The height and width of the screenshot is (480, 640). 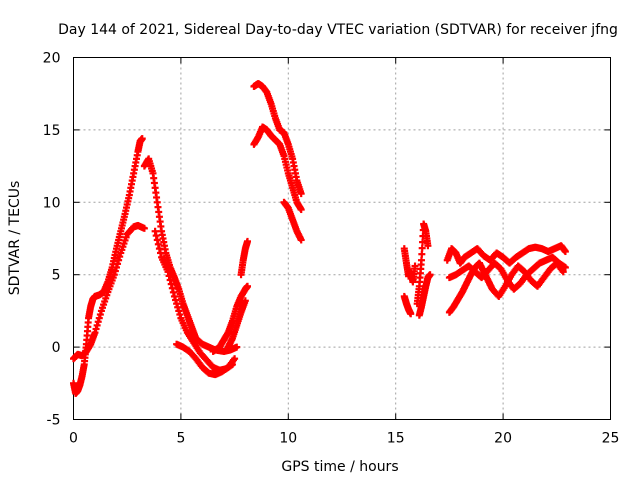 I want to click on series-spike-lower, so click(x=277, y=168).